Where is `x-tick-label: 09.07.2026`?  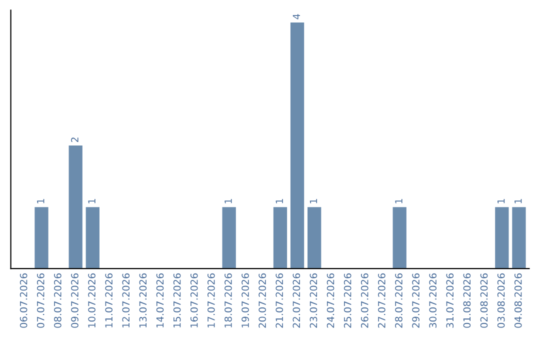 x-tick-label: 09.07.2026 is located at coordinates (74, 300).